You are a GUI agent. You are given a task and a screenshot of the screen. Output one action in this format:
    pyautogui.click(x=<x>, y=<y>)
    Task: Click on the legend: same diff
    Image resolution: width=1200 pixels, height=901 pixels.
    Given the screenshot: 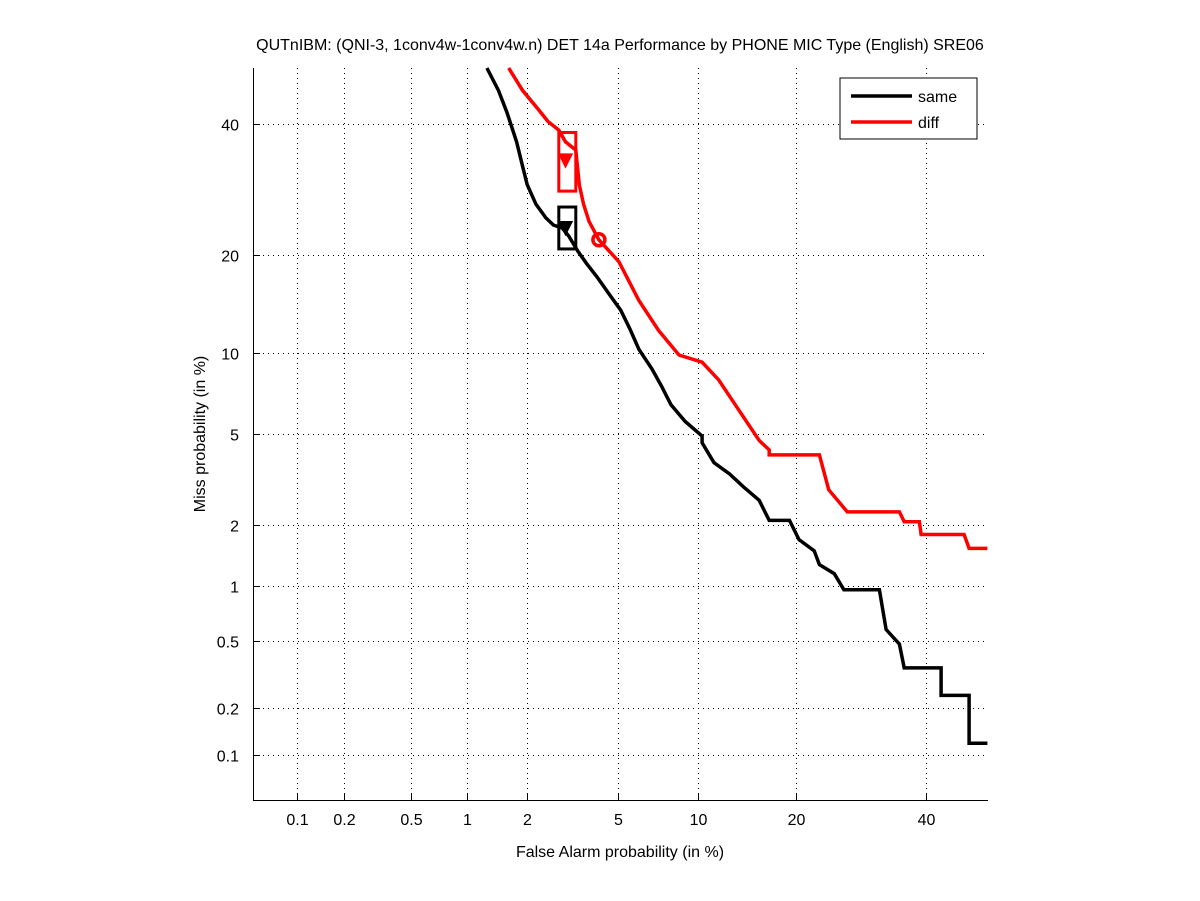 What is the action you would take?
    pyautogui.click(x=908, y=108)
    